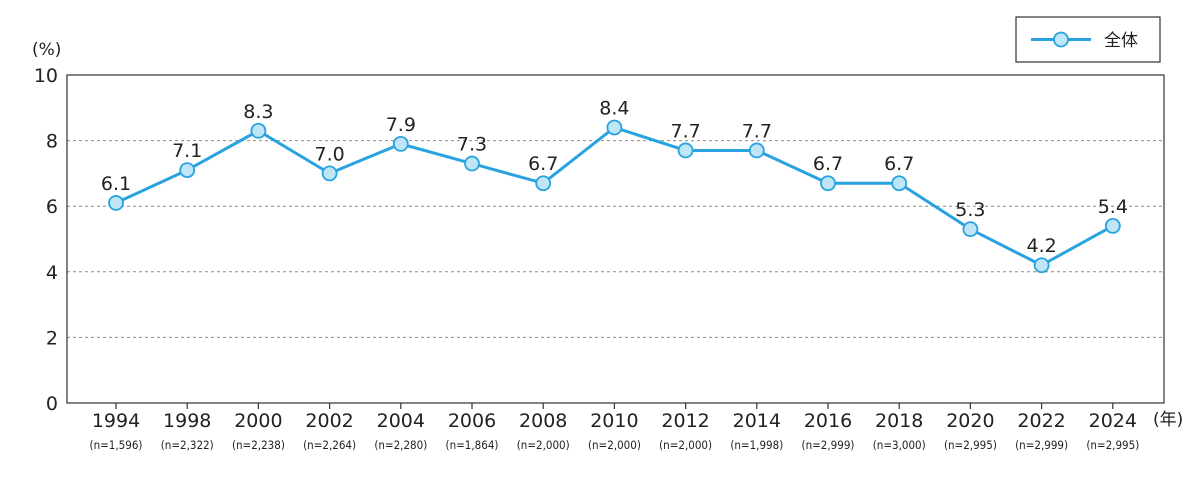 The image size is (1200, 481). What do you see at coordinates (52, 207) in the screenshot?
I see `y-tick-label: 6` at bounding box center [52, 207].